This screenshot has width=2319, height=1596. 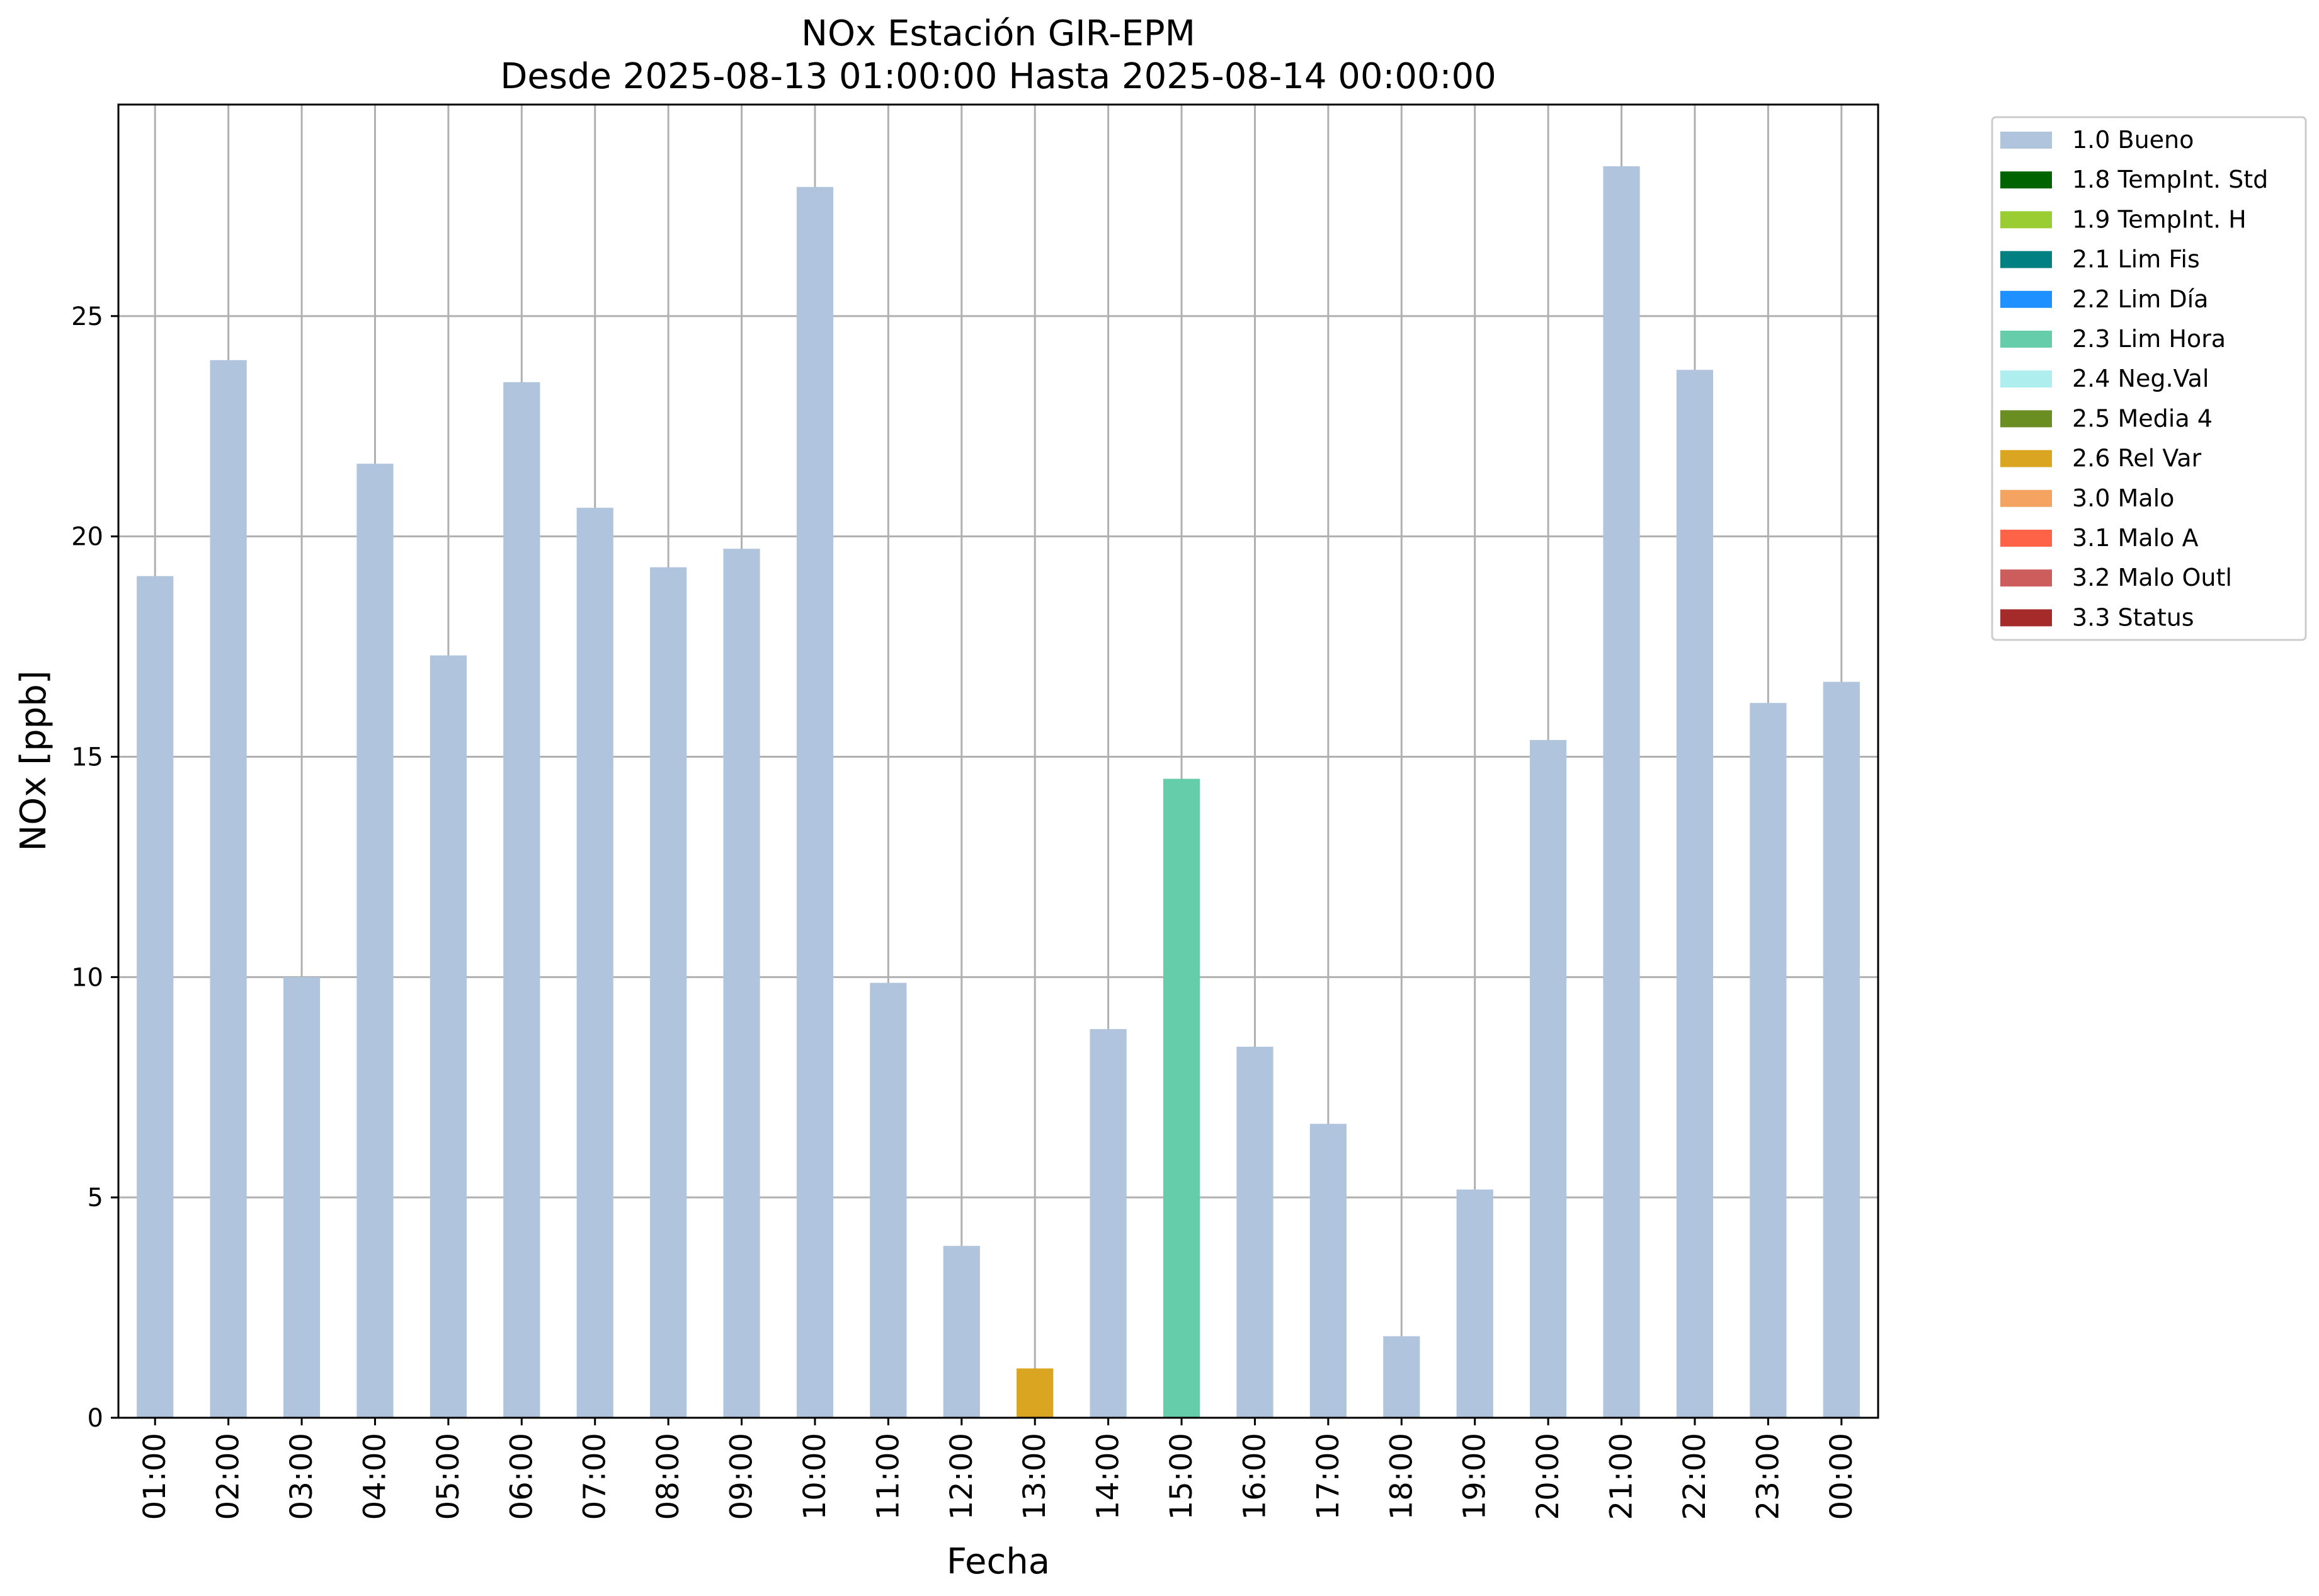 I want to click on x-tick-label: 18:00, so click(x=1401, y=1476).